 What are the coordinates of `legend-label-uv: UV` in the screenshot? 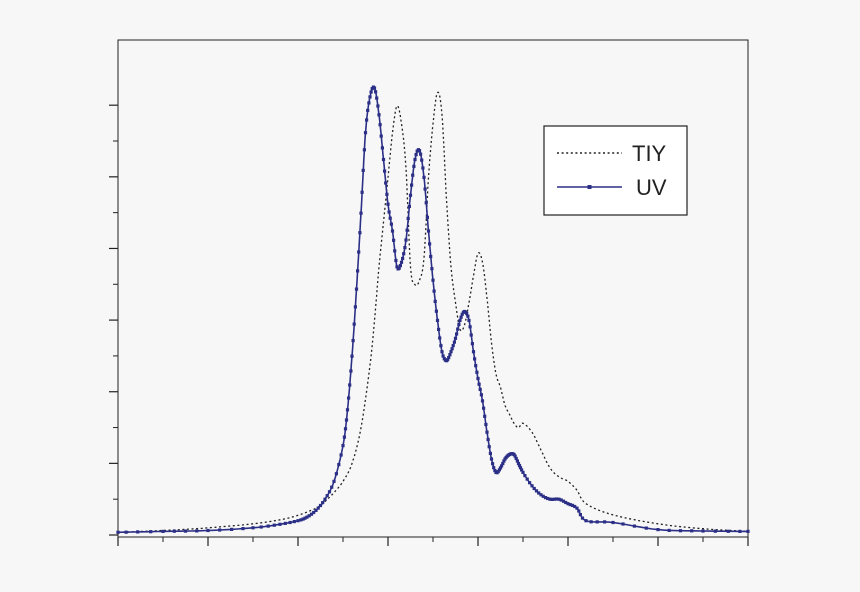 It's located at (651, 187).